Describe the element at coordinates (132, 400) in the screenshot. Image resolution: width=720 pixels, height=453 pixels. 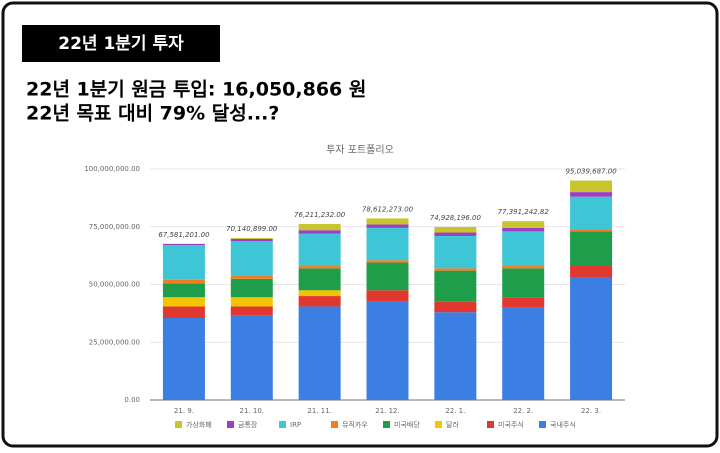
I see `y-tick-label: 0.00` at that location.